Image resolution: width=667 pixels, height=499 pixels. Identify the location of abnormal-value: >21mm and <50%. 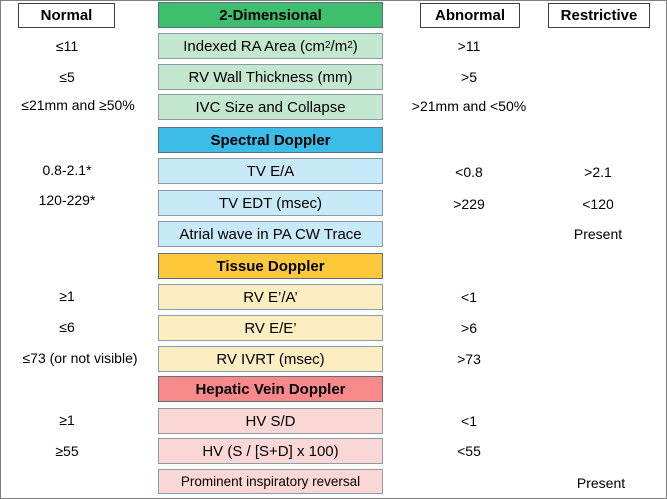
(469, 106).